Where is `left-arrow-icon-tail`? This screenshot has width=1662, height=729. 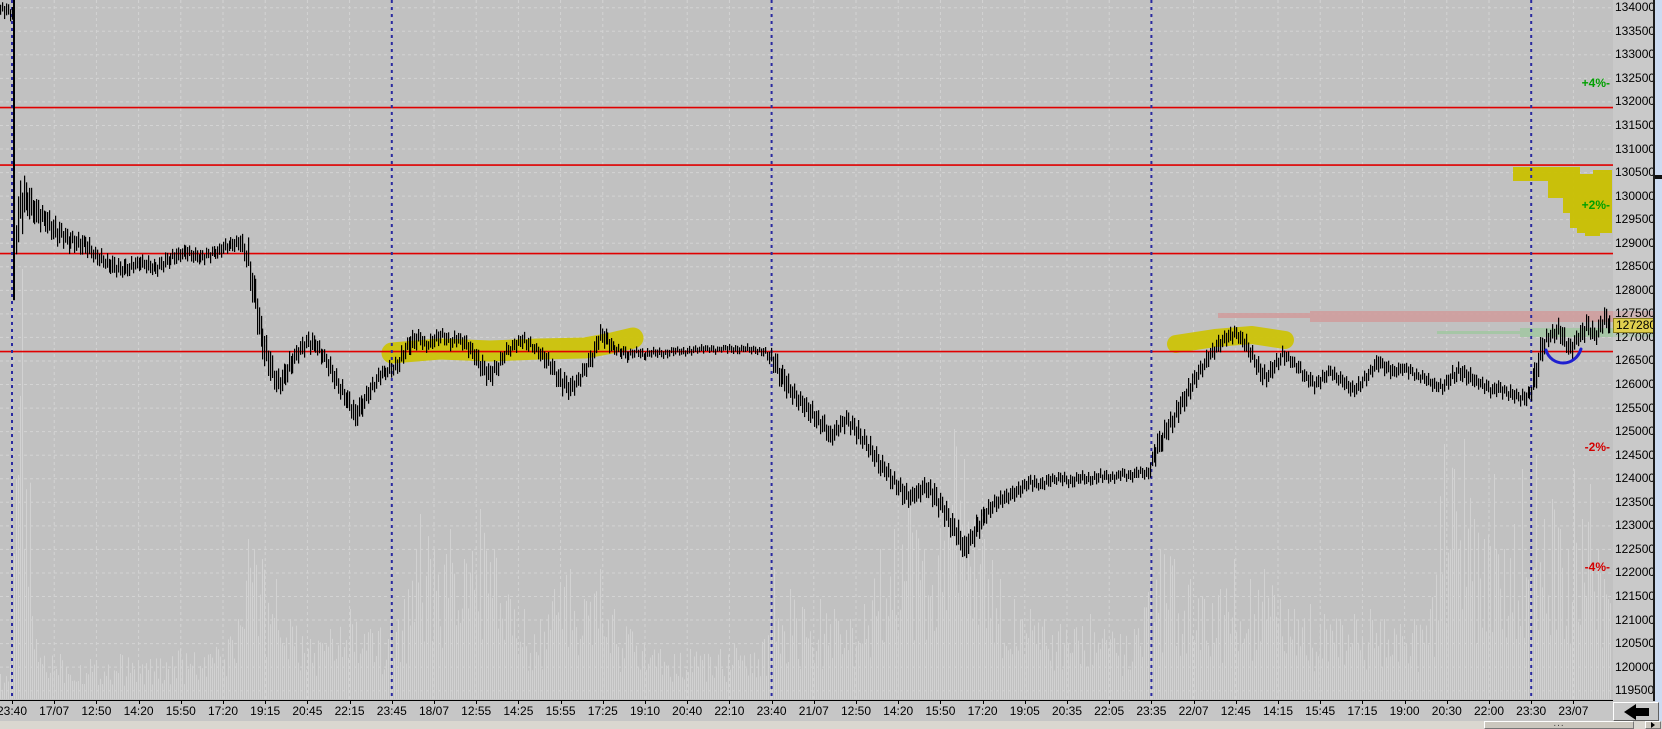 left-arrow-icon-tail is located at coordinates (1642, 711).